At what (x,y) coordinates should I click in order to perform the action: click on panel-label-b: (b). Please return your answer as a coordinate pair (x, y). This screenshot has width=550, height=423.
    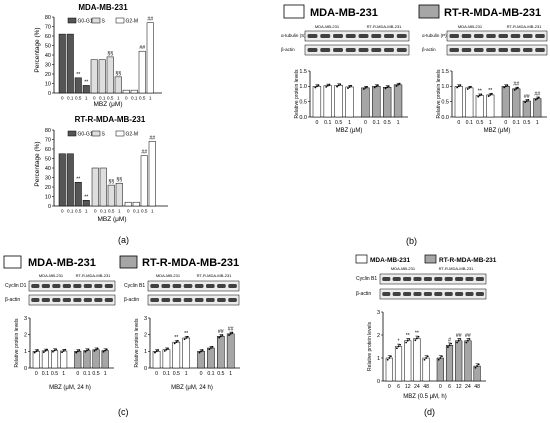
    Looking at the image, I should click on (411, 241).